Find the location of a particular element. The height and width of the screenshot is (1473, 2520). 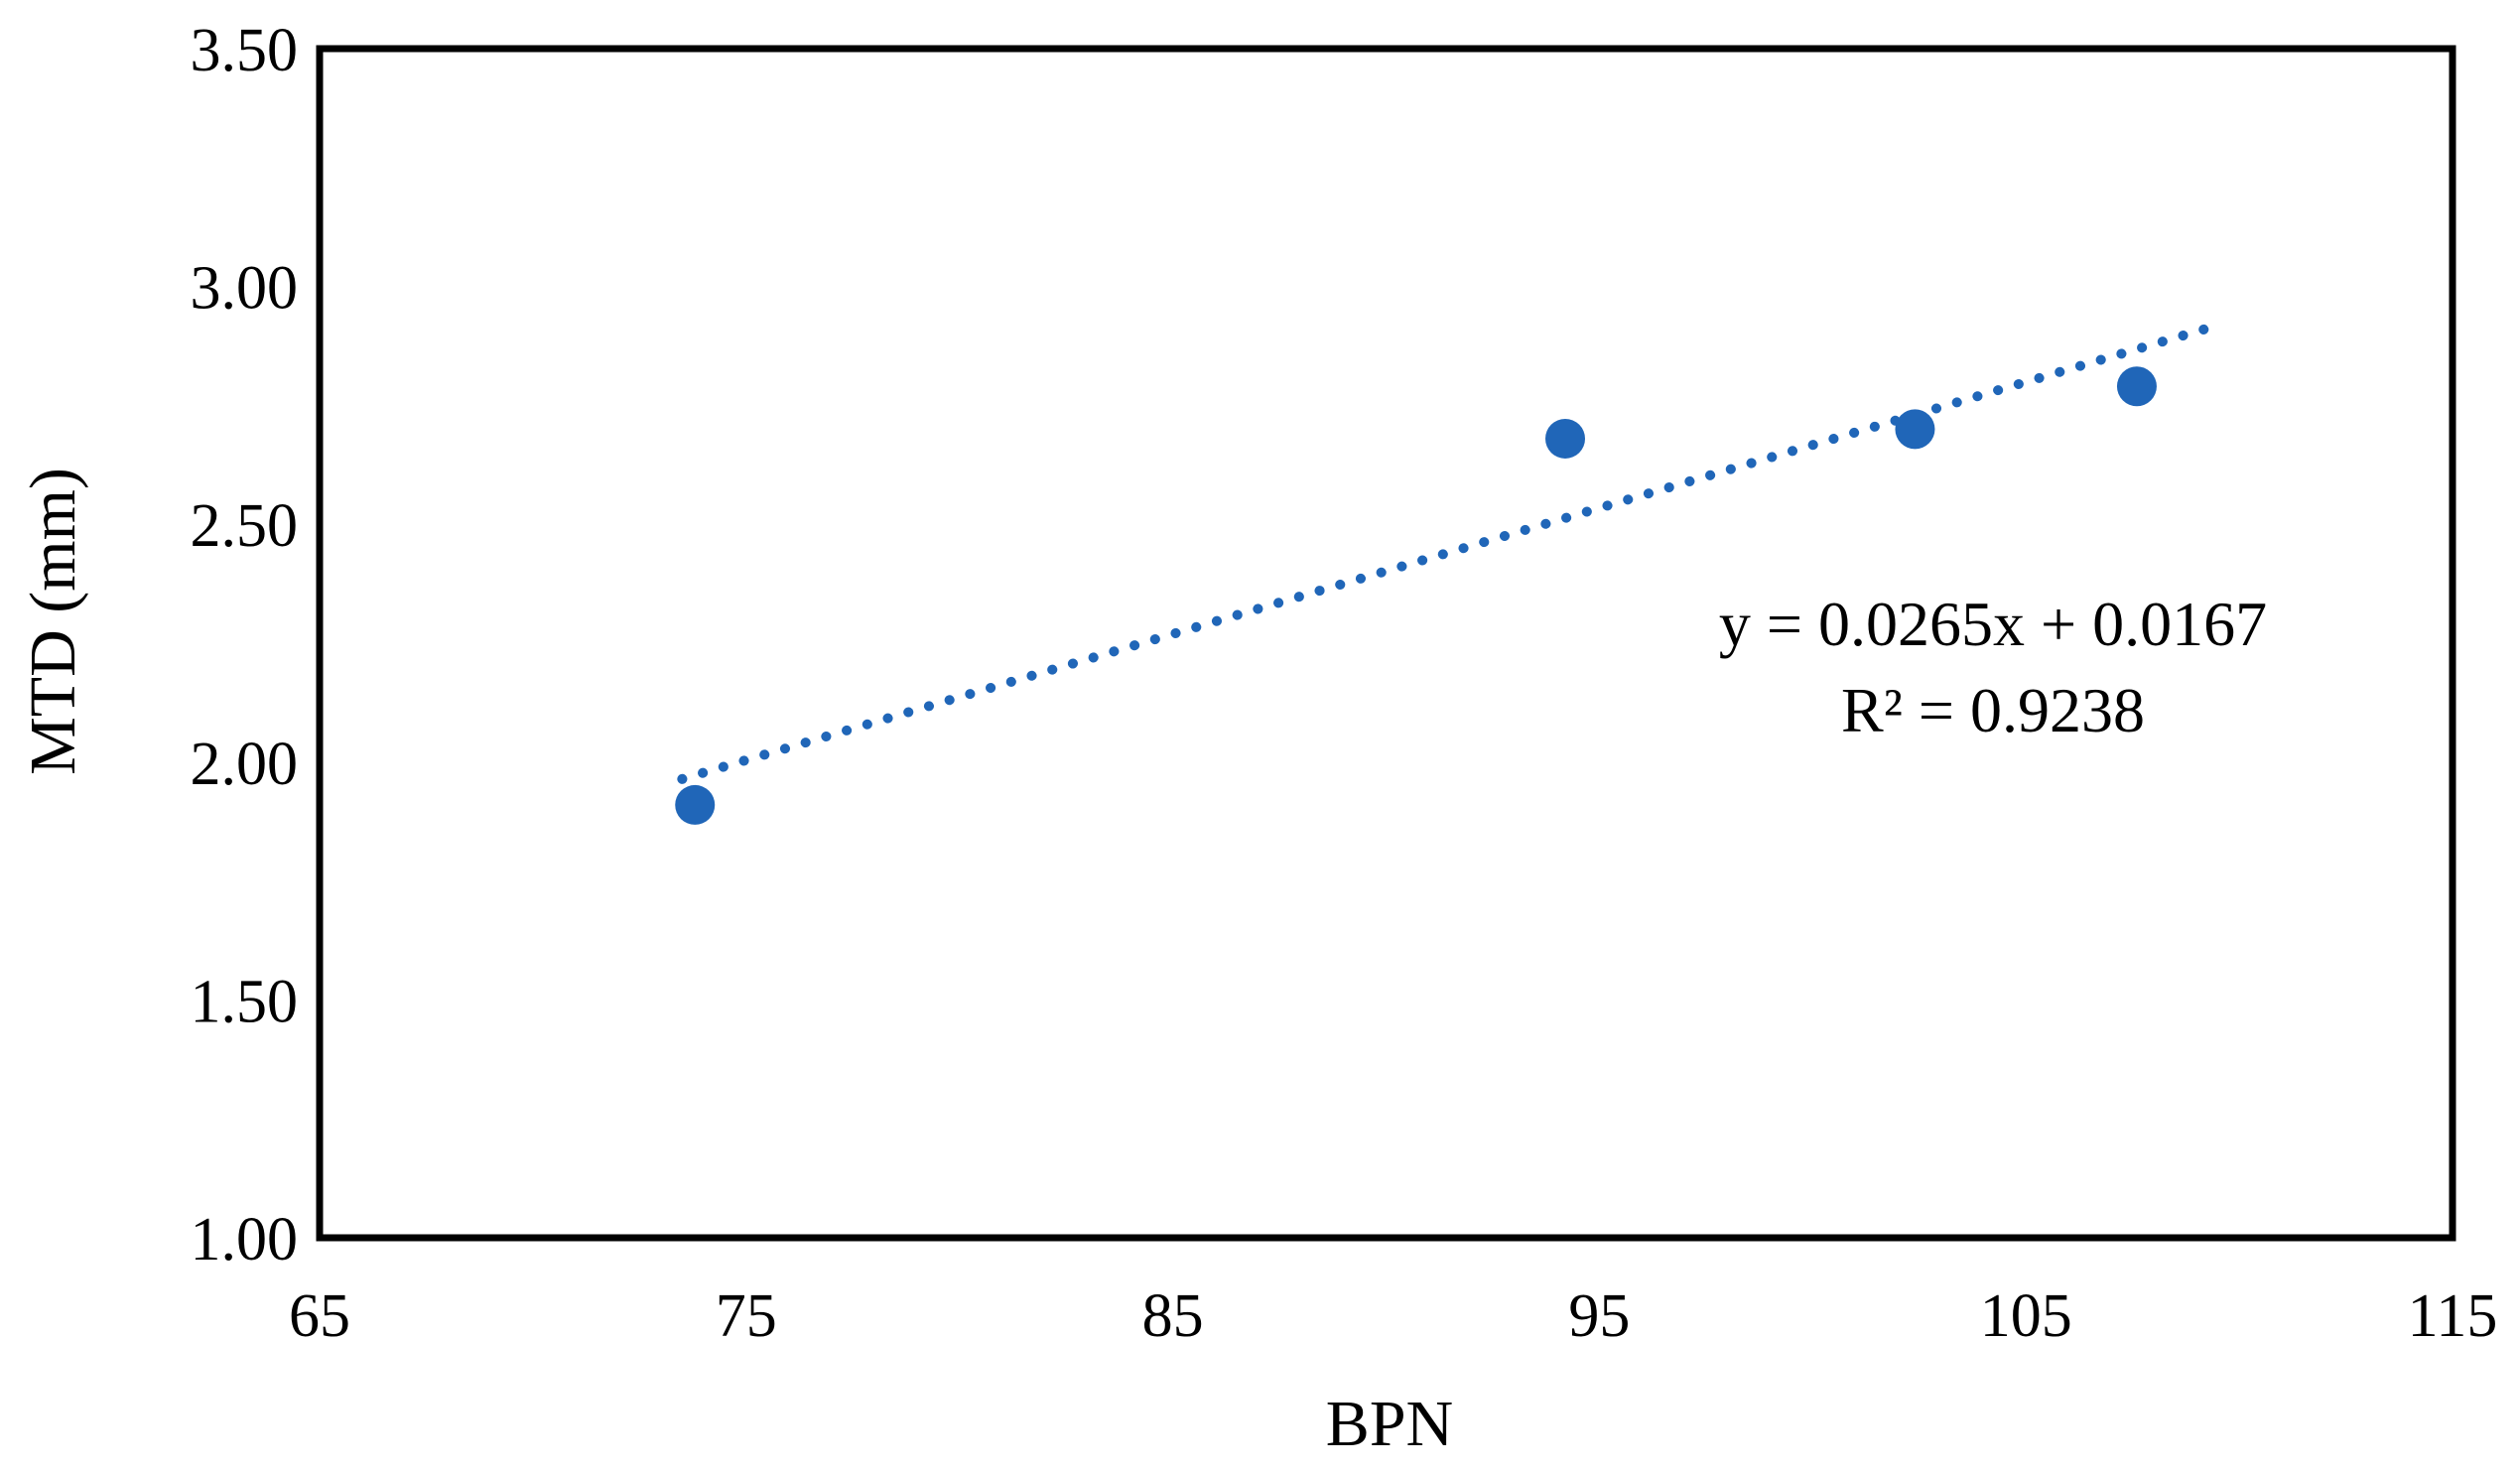

x-tick-label: 85 is located at coordinates (1173, 1316).